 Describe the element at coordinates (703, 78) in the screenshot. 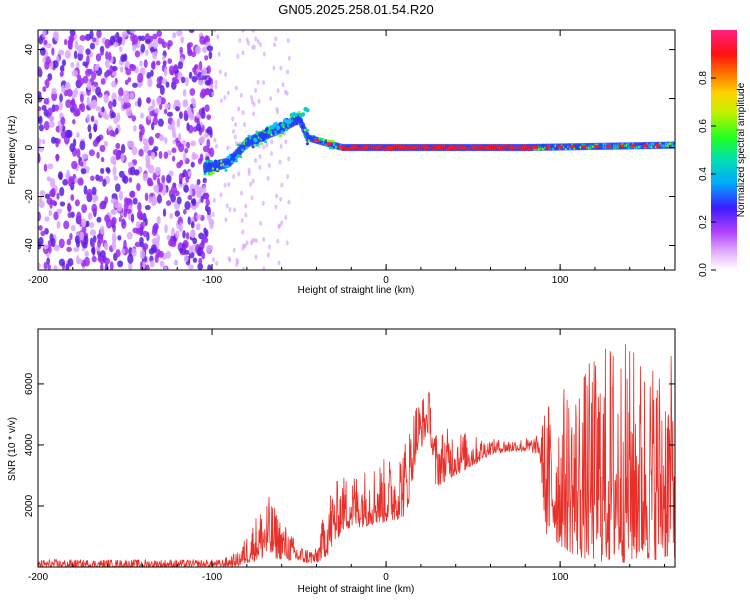

I see `colorbar-tick-label: 0.8` at that location.